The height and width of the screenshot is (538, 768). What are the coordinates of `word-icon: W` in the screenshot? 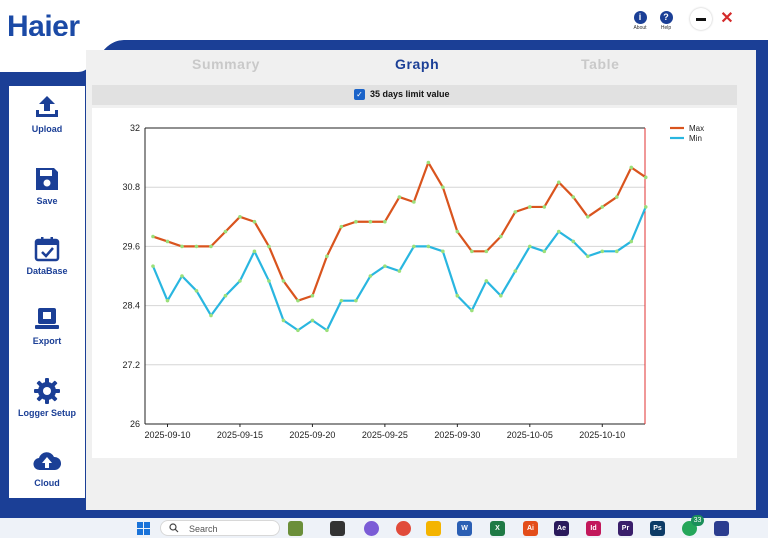 It's located at (464, 528).